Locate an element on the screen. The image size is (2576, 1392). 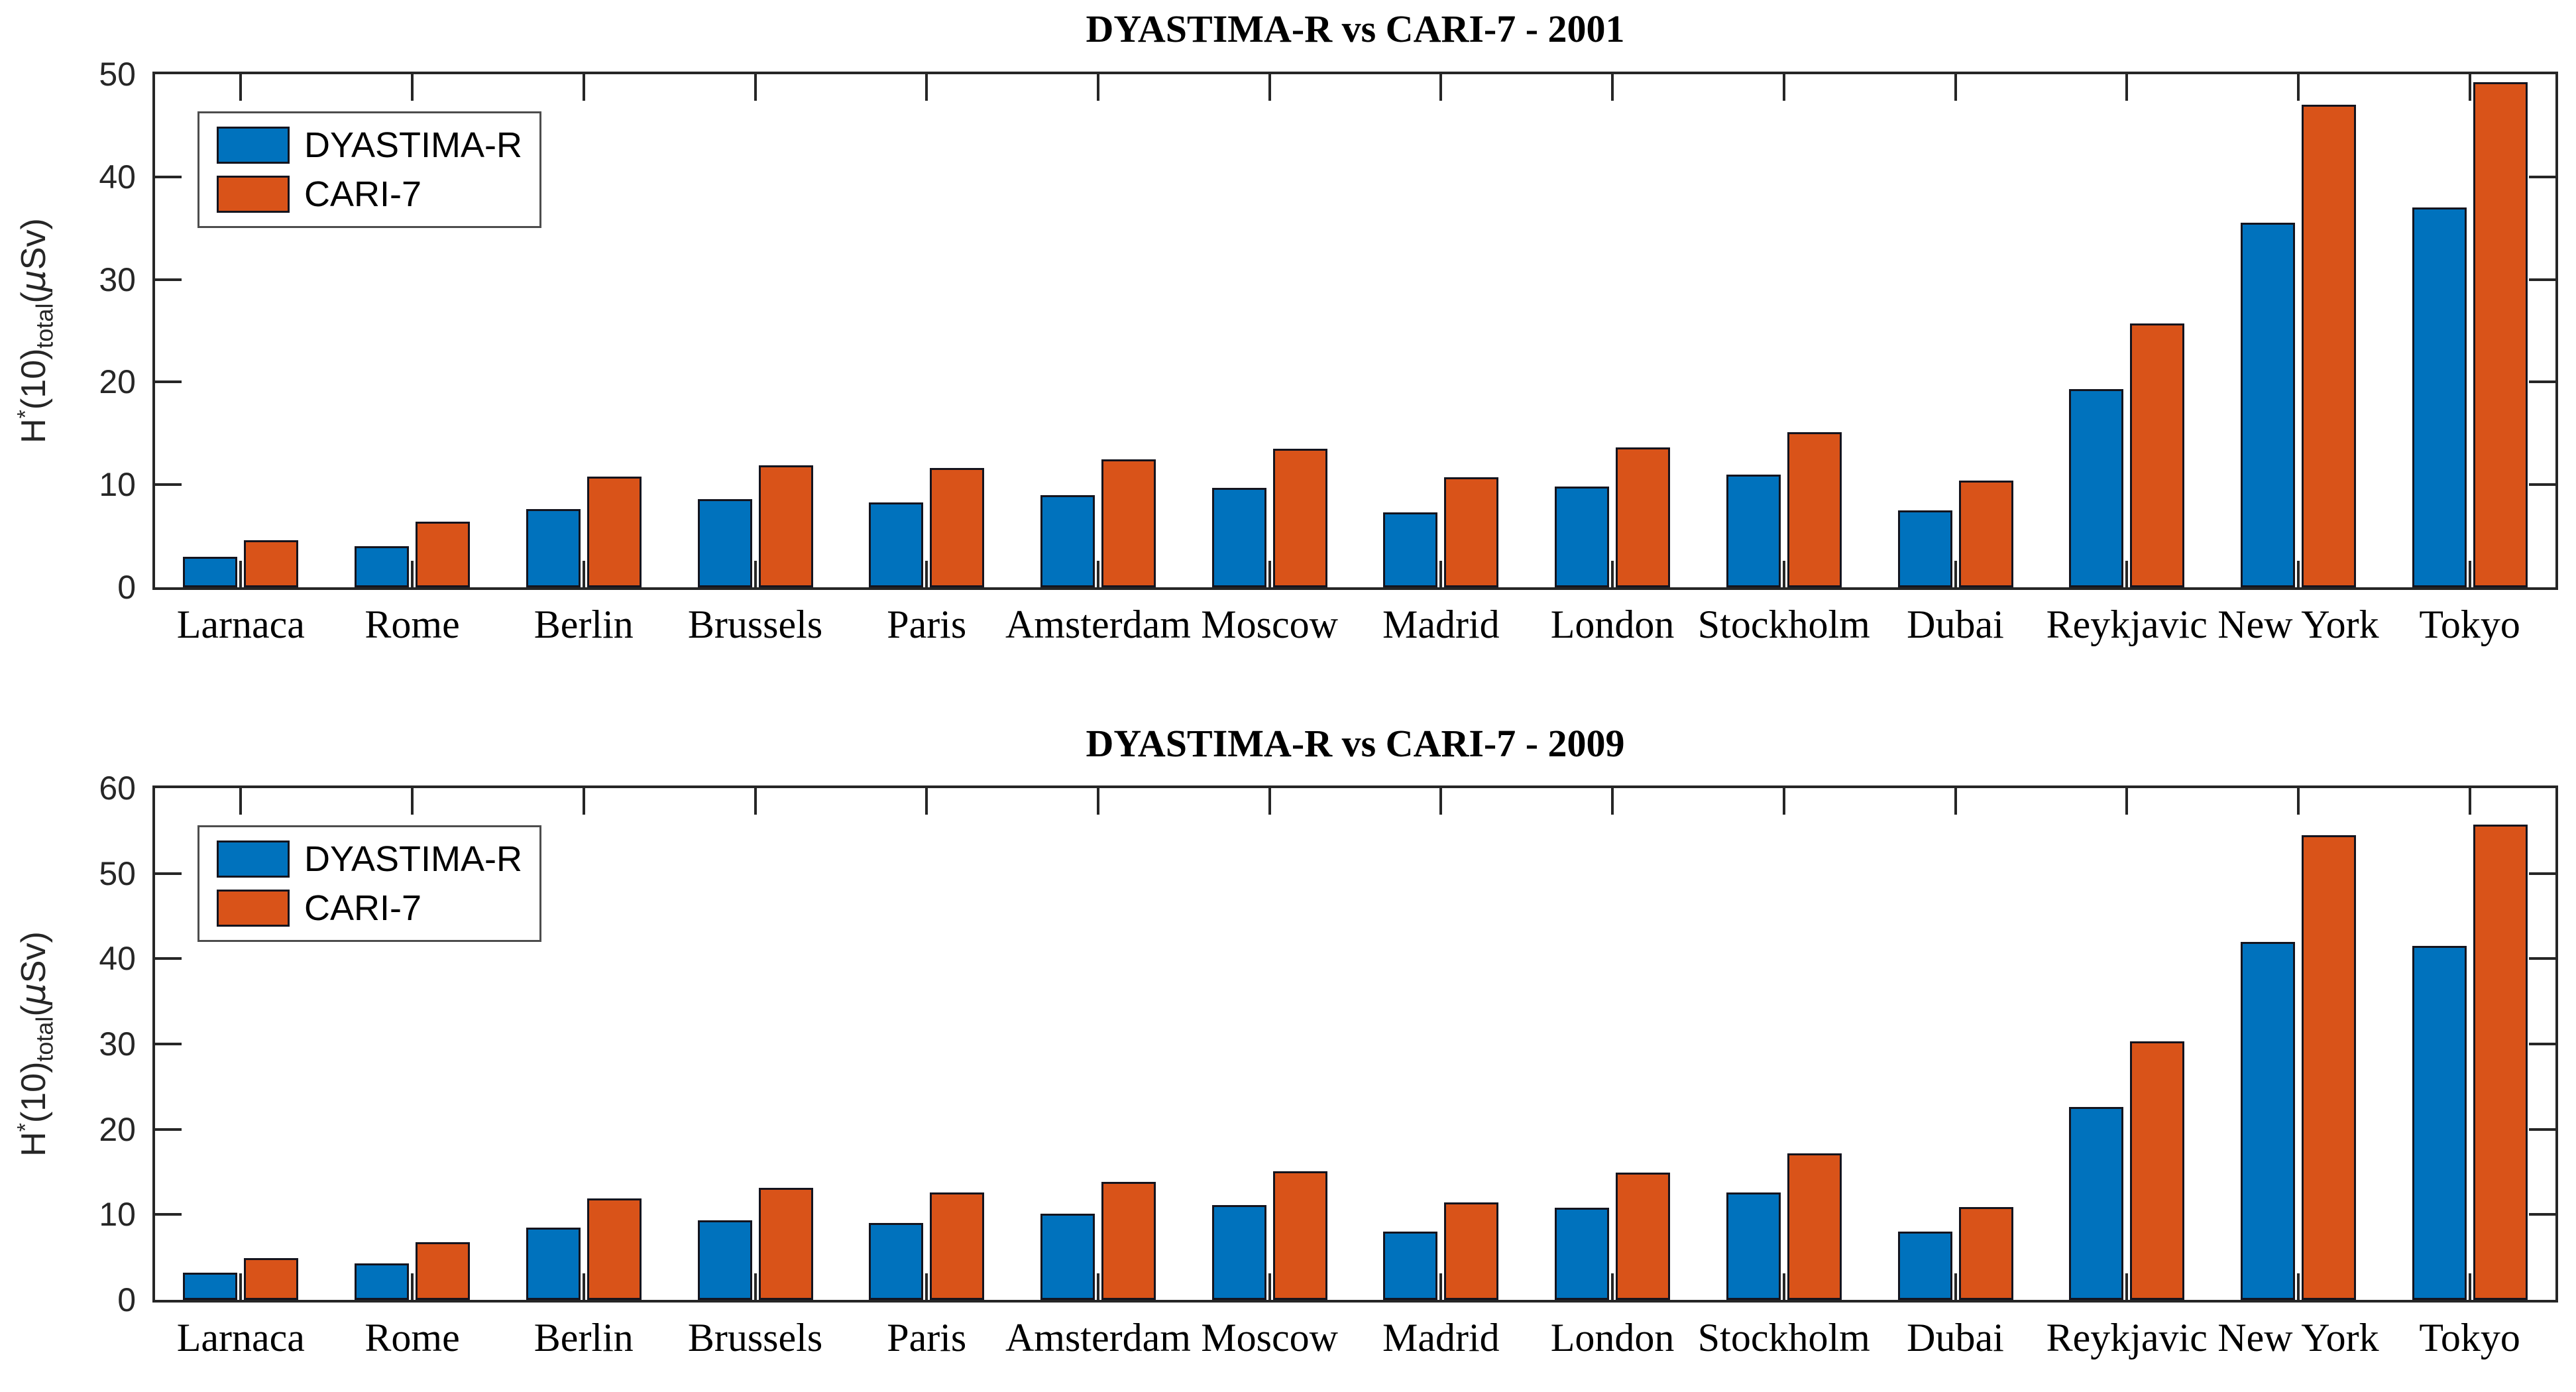
legend: DYASTIMA-R CARI-7 is located at coordinates (369, 883).